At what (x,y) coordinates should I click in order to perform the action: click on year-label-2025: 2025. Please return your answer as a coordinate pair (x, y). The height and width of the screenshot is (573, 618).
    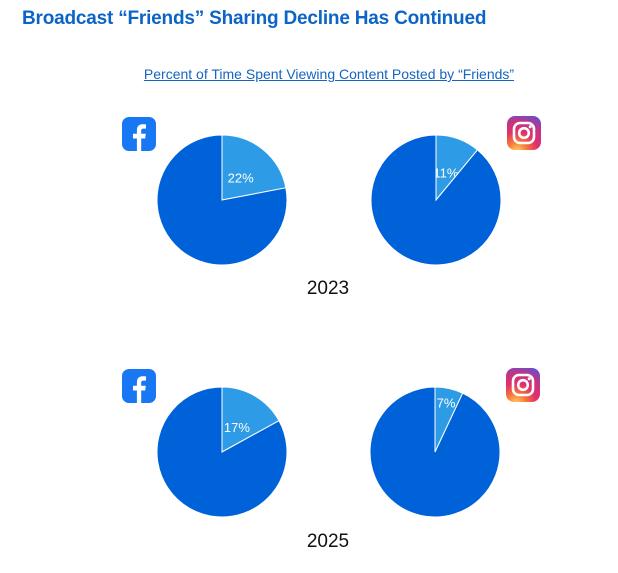
    Looking at the image, I should click on (328, 541).